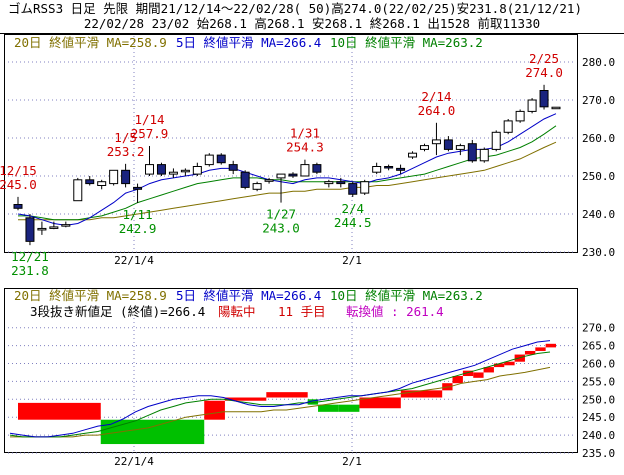 Image resolution: width=624 pixels, height=475 pixels. I want to click on annotation-date: 1/11, so click(138, 214).